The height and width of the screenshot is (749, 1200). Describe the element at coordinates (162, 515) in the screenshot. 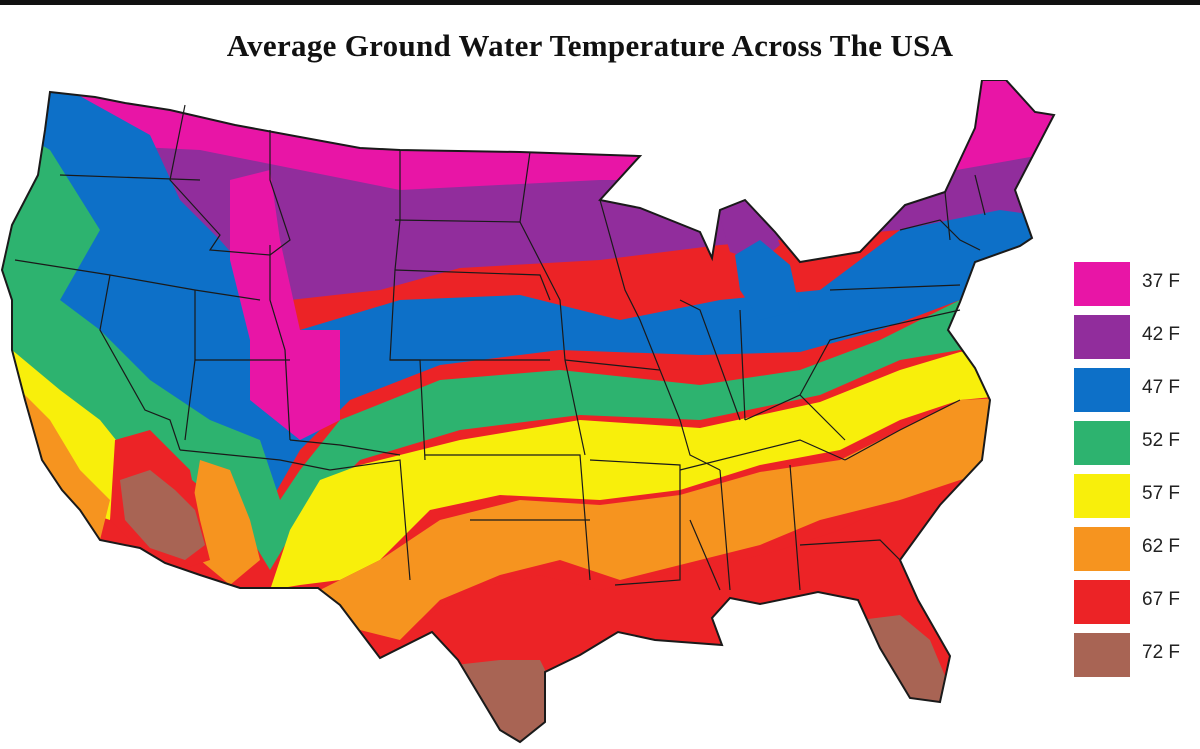

I see `band-72f-southwest` at that location.